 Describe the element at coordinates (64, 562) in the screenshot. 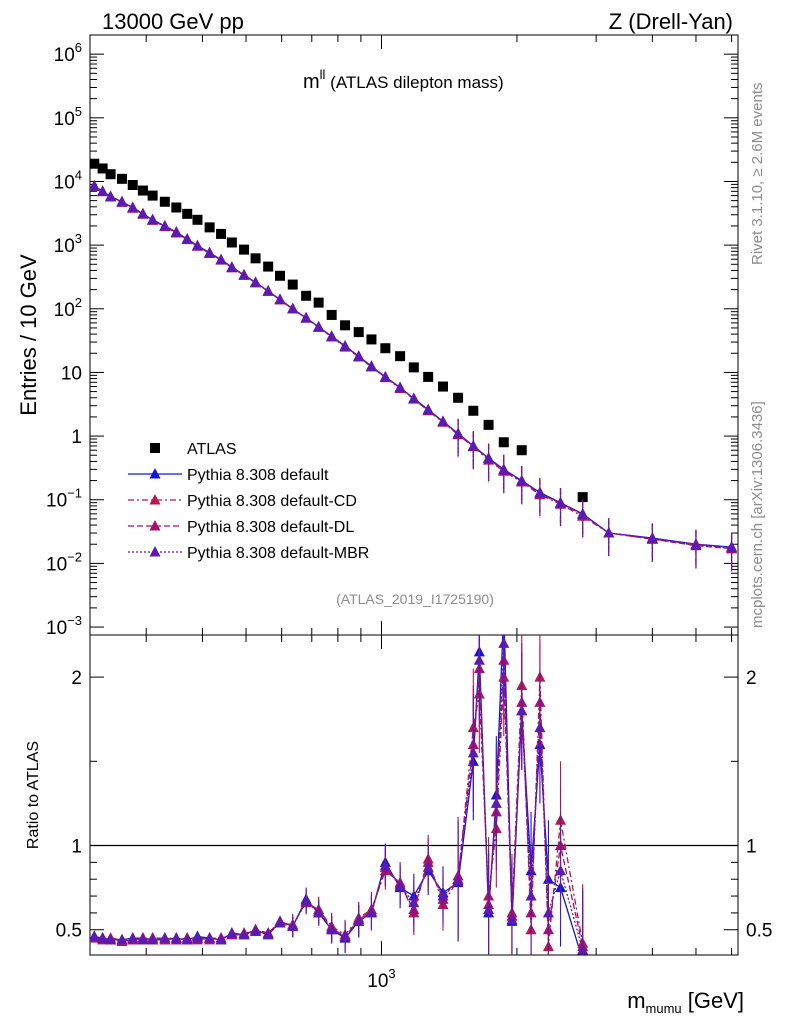

I see `main-y-tick-label: 10⁻²` at that location.